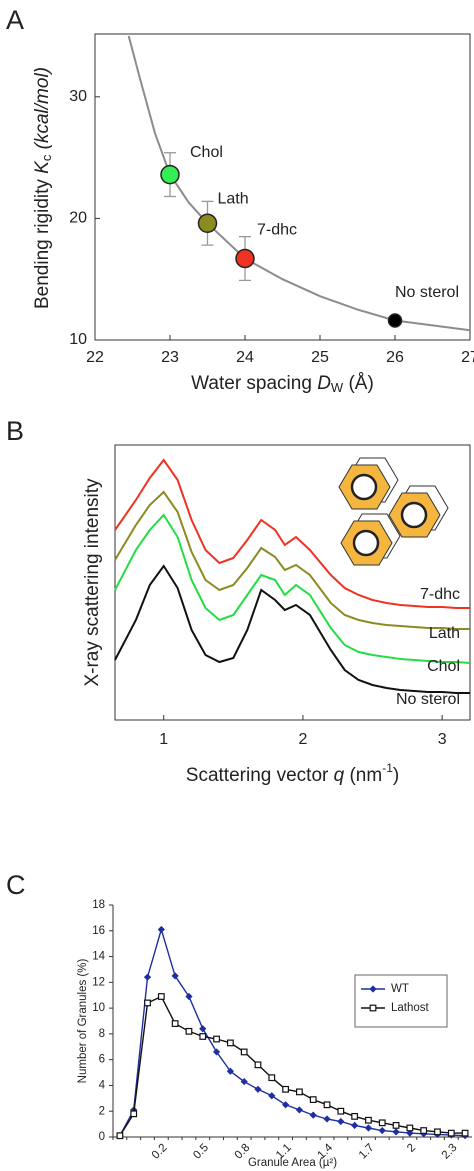 The image size is (474, 1171). Describe the element at coordinates (83, 1021) in the screenshot. I see `axis-title: Number of Granules (%)` at that location.